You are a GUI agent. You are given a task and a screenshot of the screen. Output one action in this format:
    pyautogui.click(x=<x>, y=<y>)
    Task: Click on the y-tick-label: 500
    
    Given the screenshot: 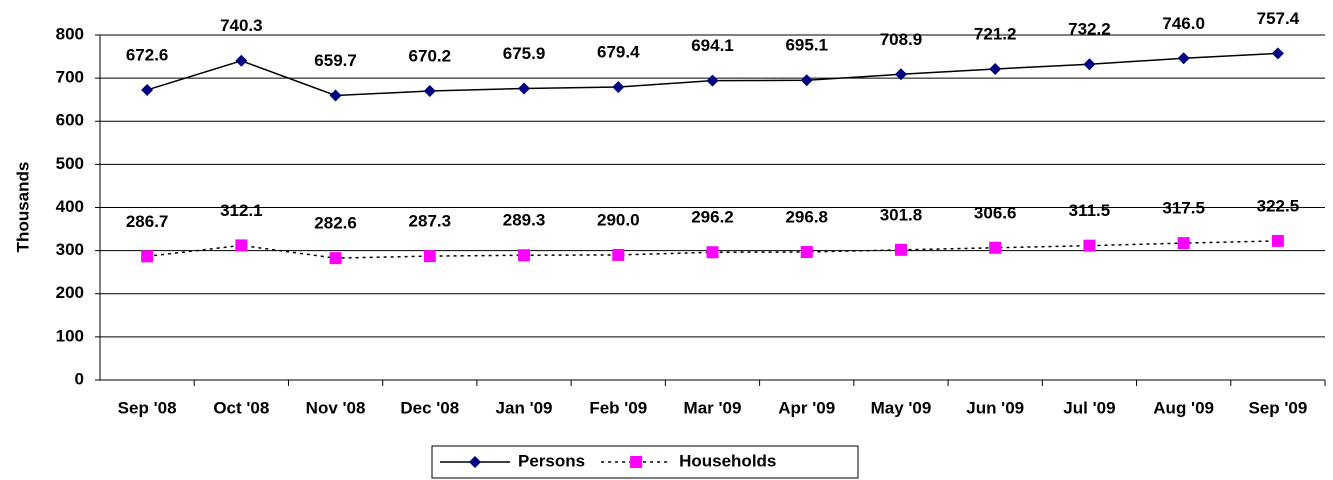 What is the action you would take?
    pyautogui.click(x=70, y=163)
    